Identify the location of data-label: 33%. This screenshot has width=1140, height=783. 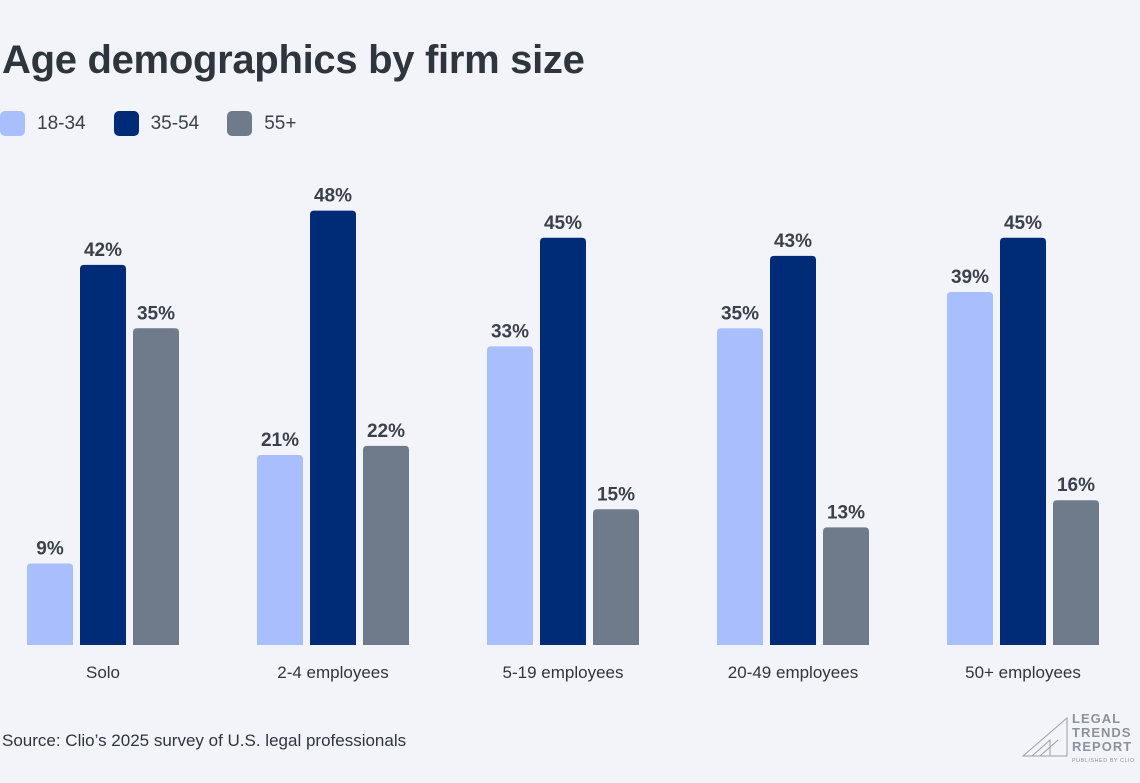
(510, 331).